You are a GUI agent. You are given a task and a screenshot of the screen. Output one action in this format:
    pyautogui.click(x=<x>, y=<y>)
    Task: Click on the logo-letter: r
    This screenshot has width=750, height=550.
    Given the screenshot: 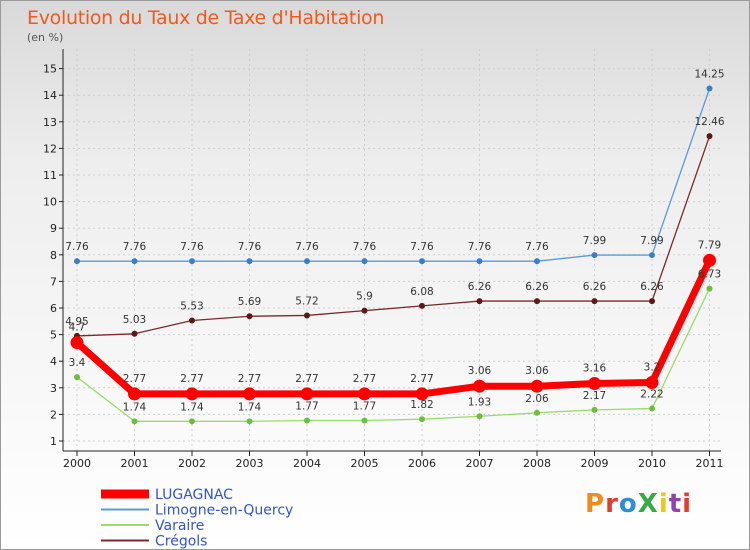 What is the action you would take?
    pyautogui.click(x=612, y=504)
    